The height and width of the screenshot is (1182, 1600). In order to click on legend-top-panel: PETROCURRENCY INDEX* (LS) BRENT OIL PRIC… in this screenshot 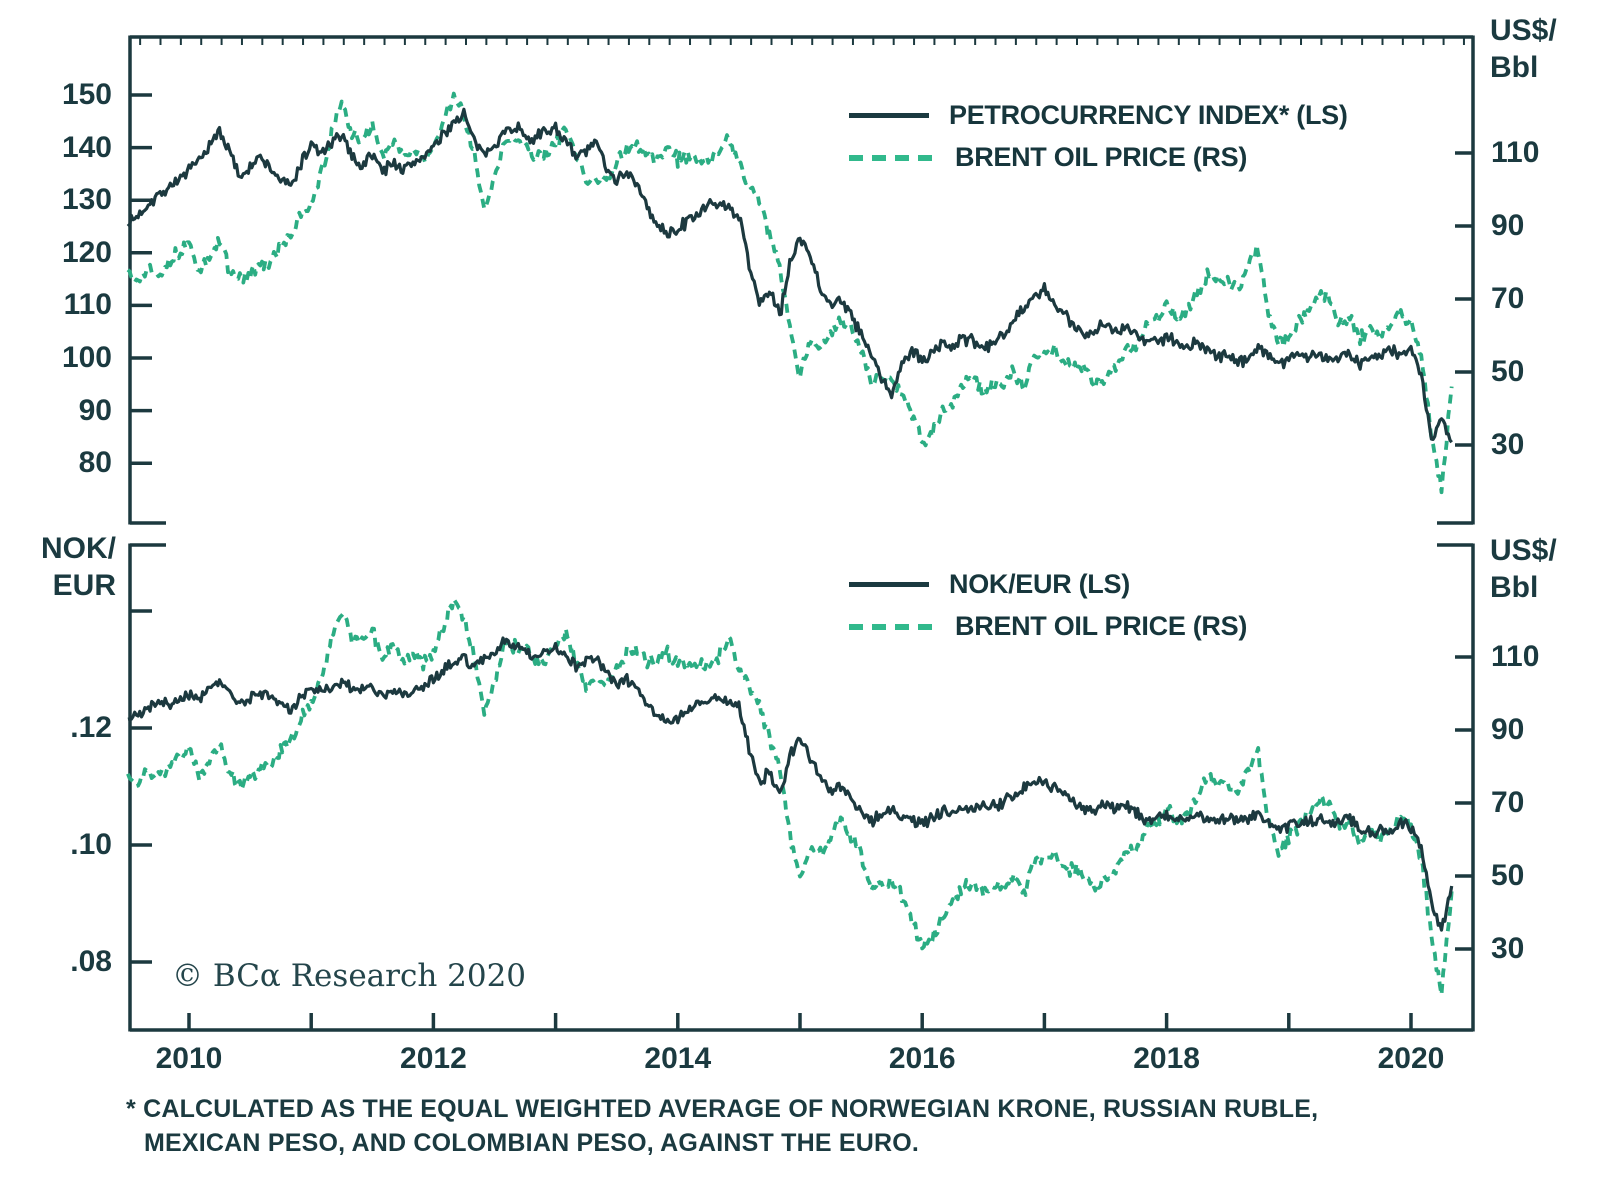, I will do `click(1098, 136)`.